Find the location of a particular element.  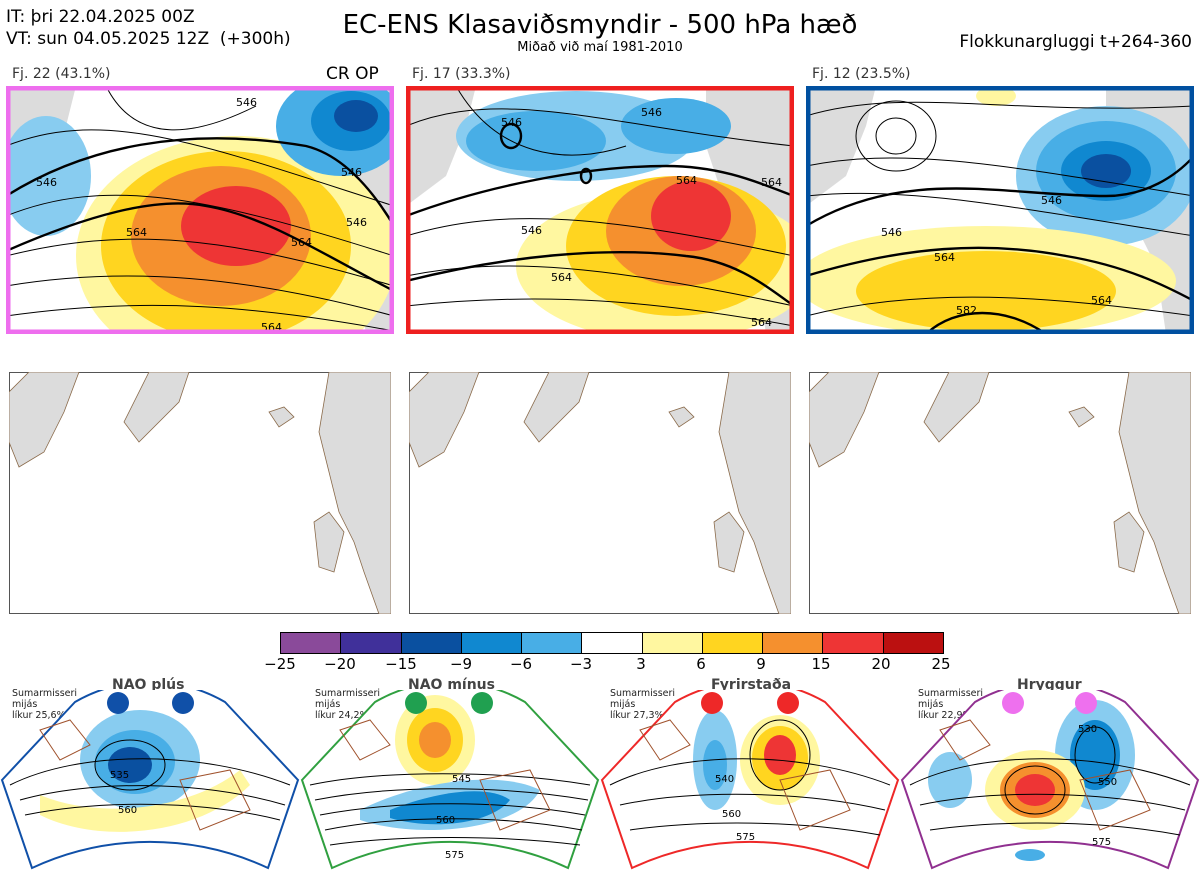

regime-2-contour-label: 560 is located at coordinates (445, 820).